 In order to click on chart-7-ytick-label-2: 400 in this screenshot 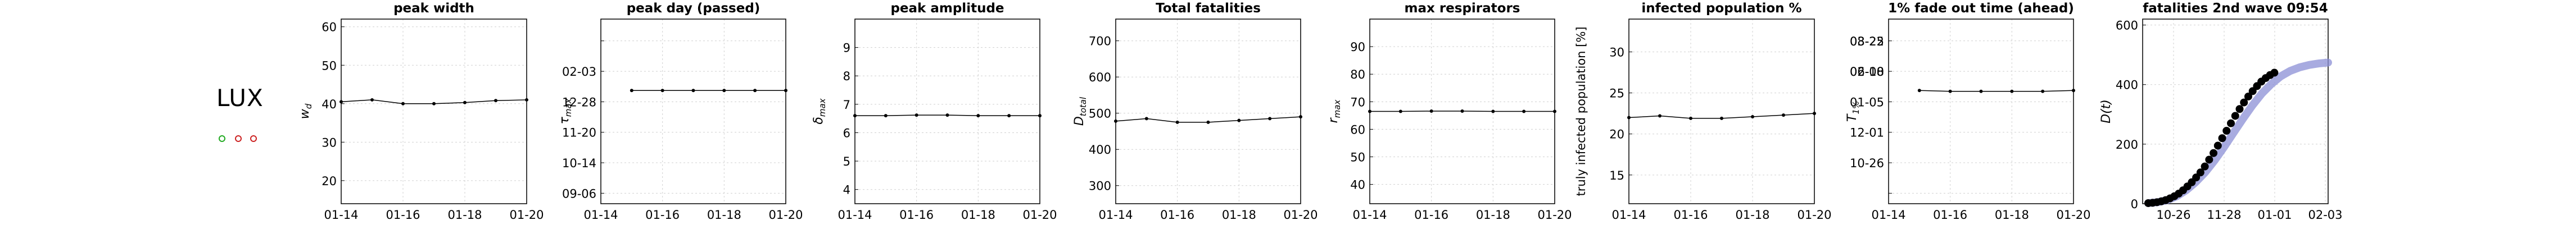, I will do `click(2127, 85)`.